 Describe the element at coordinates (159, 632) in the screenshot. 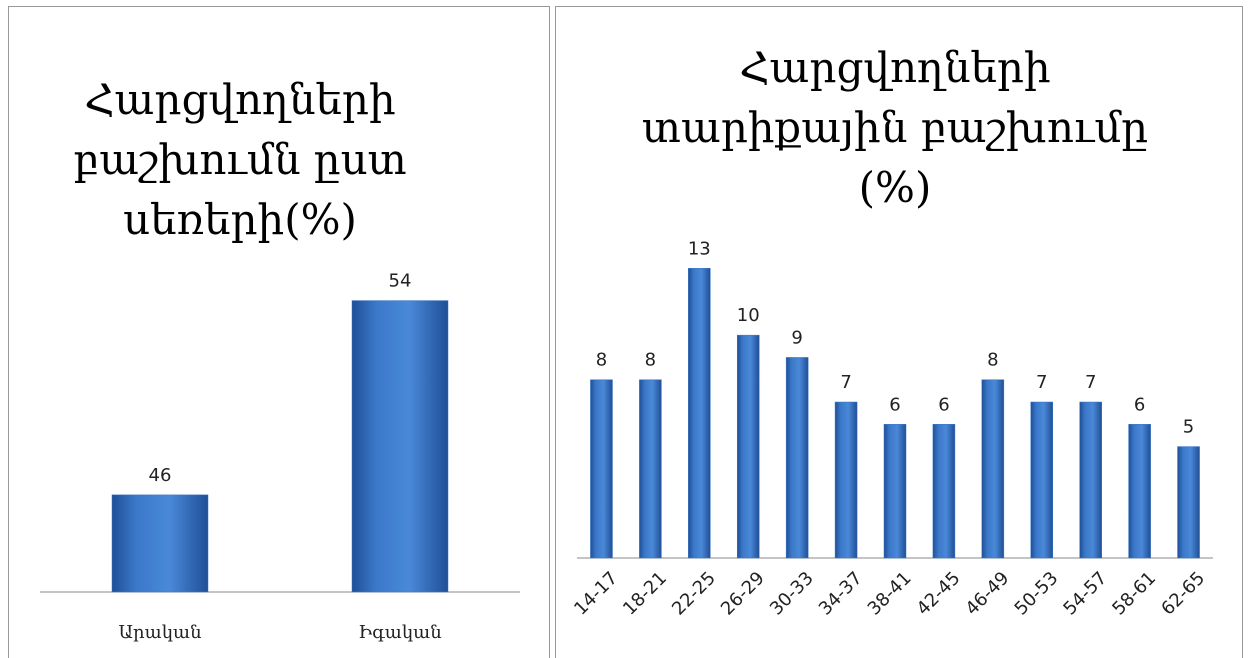

I see `x-tick-label: Արական` at that location.